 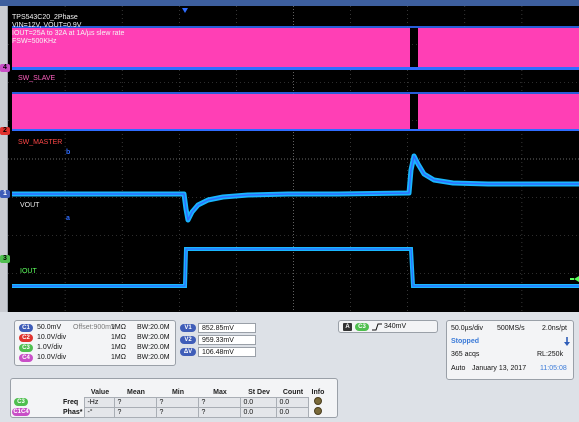 I want to click on col-info: Info, so click(x=318, y=392).